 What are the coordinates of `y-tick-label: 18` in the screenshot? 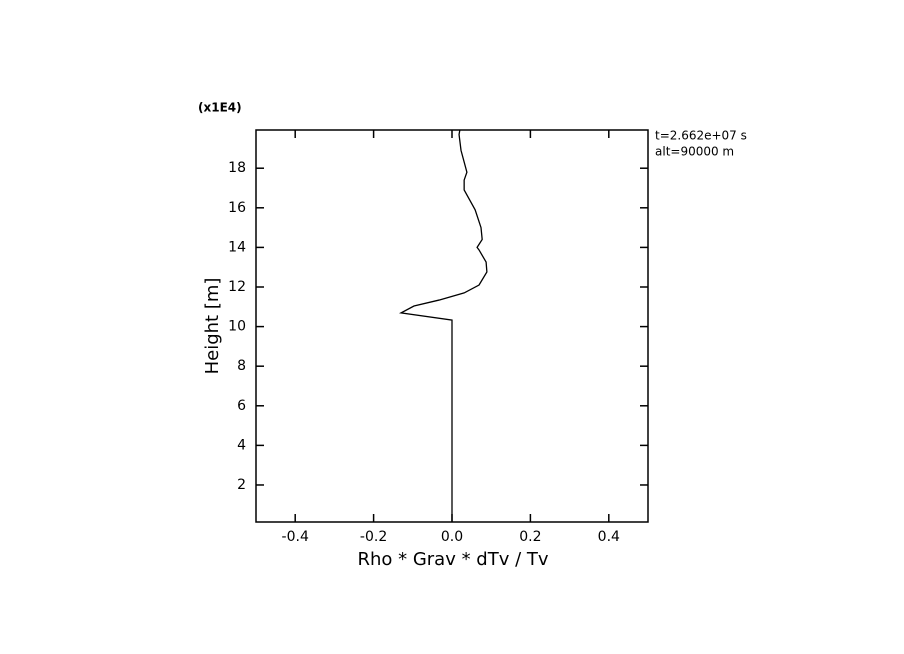 It's located at (237, 168).